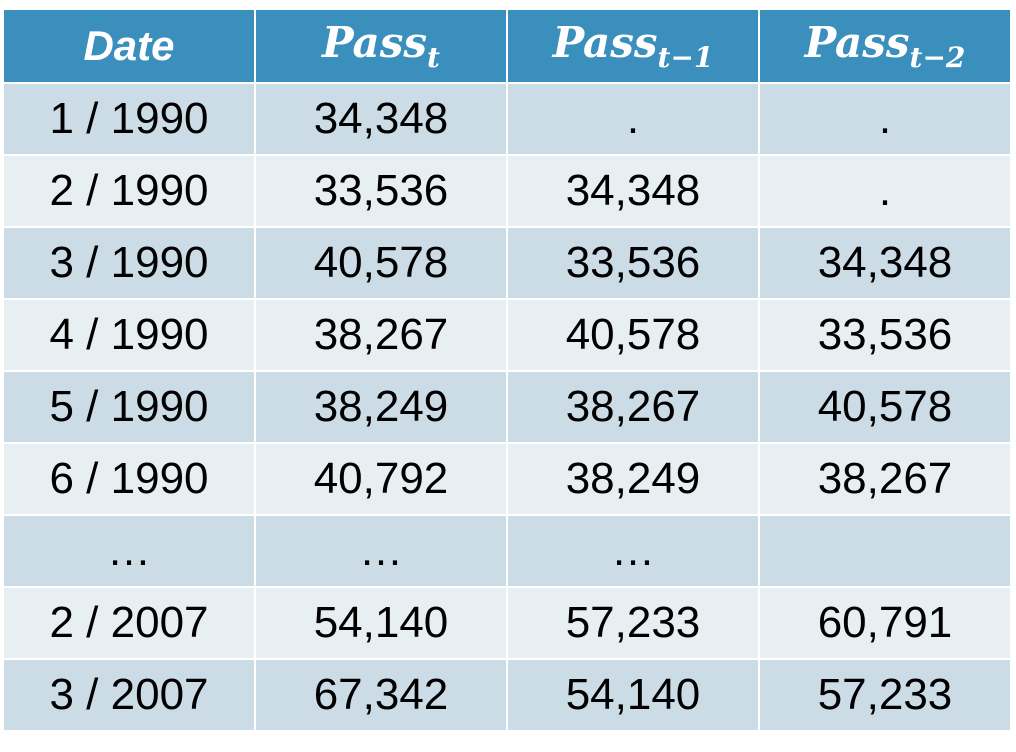  I want to click on cell-pass-t: 38,249, so click(381, 407).